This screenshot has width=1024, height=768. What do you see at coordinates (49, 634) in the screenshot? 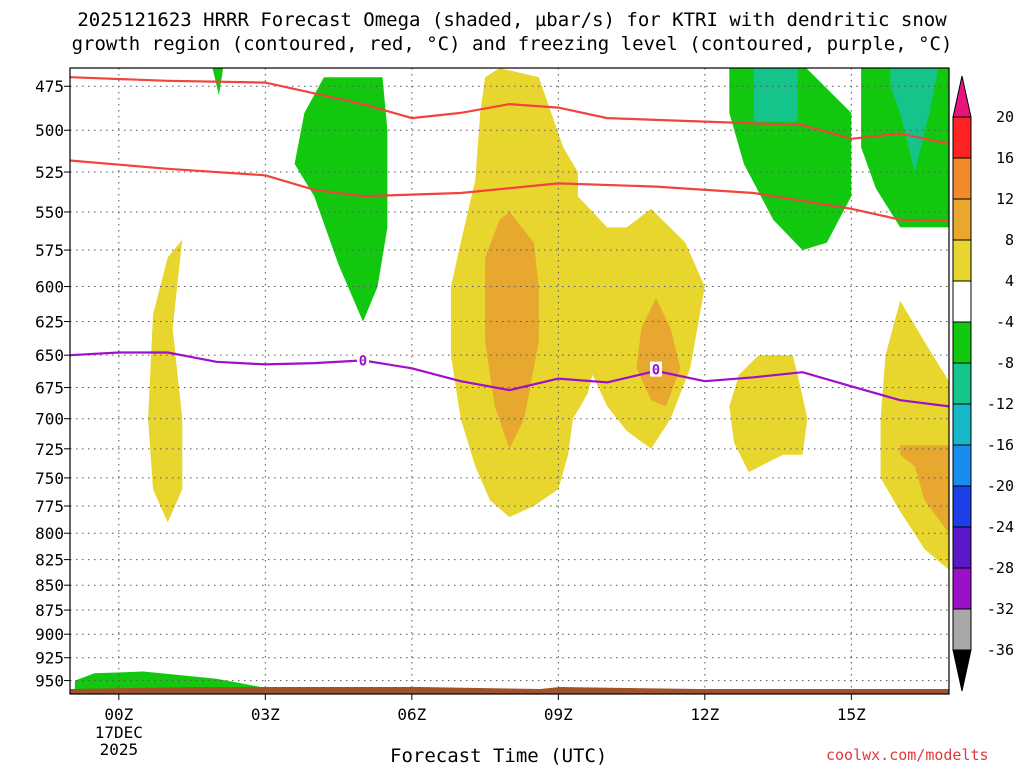
I see `y-tick-label-900: 900` at bounding box center [49, 634].